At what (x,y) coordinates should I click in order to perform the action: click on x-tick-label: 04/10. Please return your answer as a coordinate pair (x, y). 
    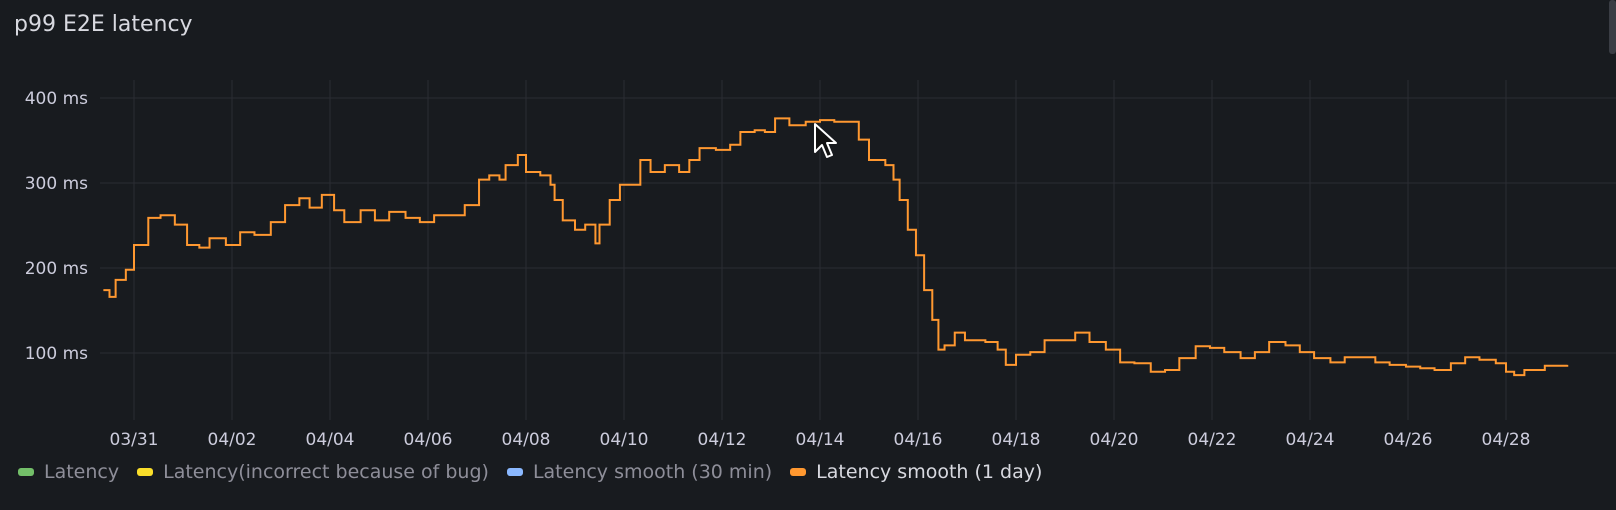
    Looking at the image, I should click on (624, 440).